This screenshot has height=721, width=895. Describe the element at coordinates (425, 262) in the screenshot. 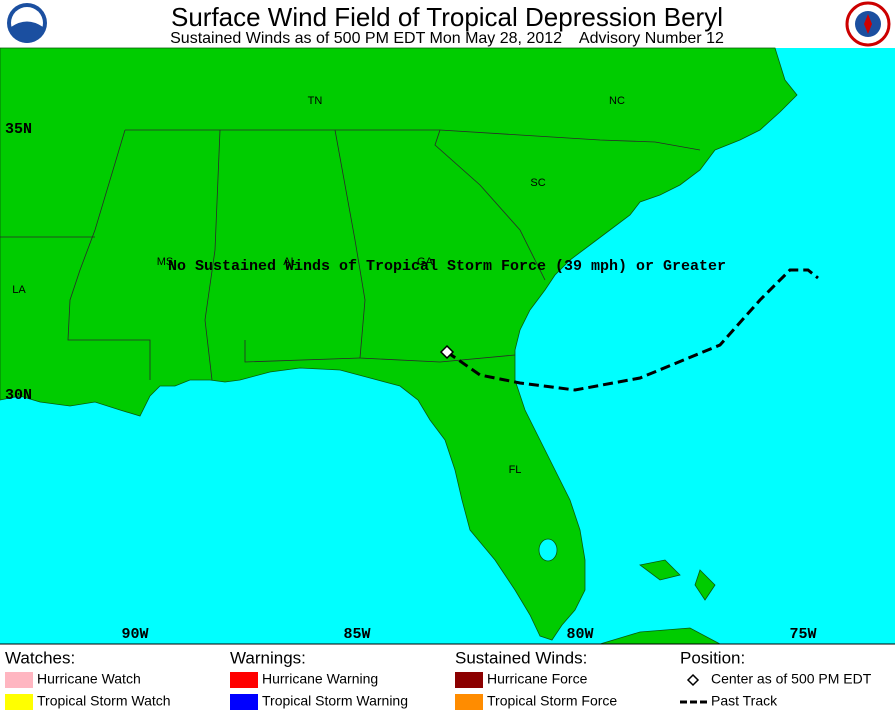

I see `state-label: GA` at that location.